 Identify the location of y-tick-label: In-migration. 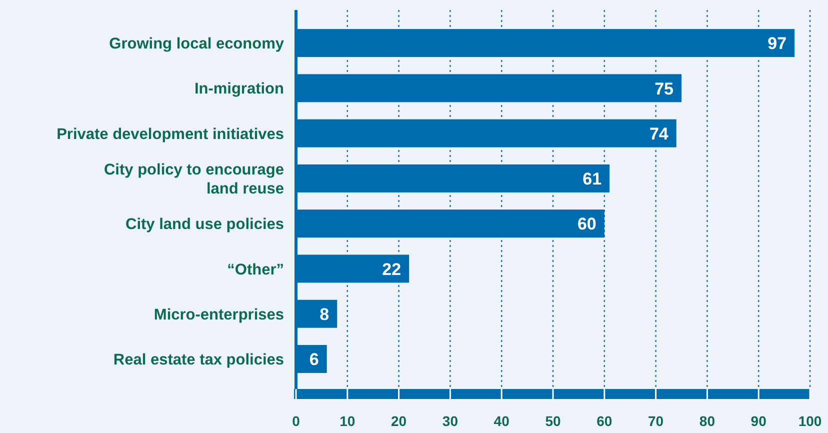
(239, 89).